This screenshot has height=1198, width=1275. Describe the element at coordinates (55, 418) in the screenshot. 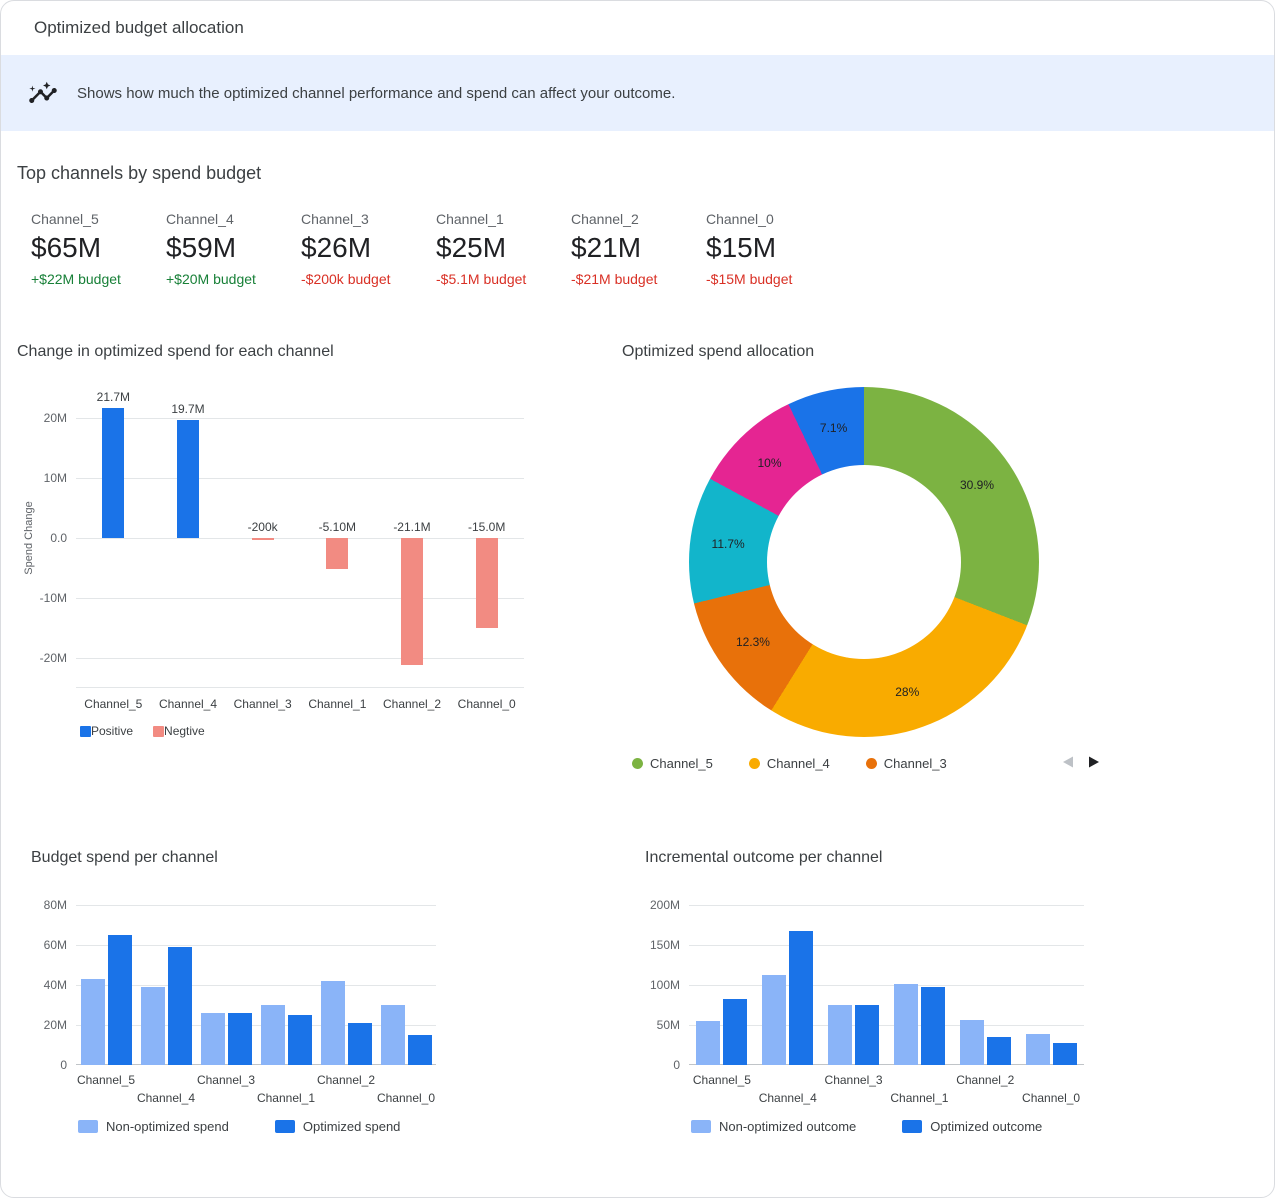

I see `y-tick-label: 20M` at that location.